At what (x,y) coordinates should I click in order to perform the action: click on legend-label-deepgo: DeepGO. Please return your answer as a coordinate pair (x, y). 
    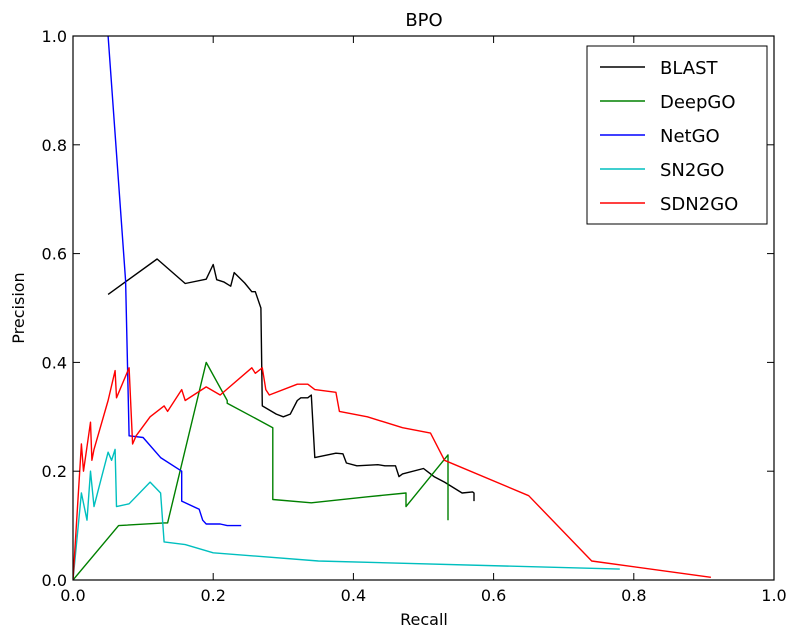
    Looking at the image, I should click on (698, 102).